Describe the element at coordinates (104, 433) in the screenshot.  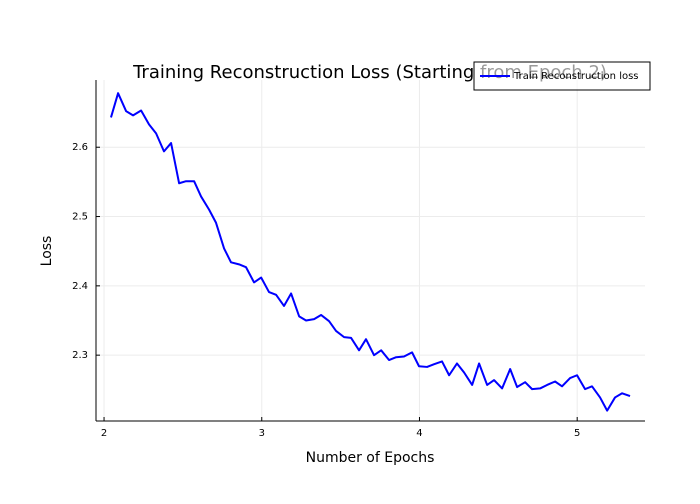
I see `x-tick-label: 2` at that location.